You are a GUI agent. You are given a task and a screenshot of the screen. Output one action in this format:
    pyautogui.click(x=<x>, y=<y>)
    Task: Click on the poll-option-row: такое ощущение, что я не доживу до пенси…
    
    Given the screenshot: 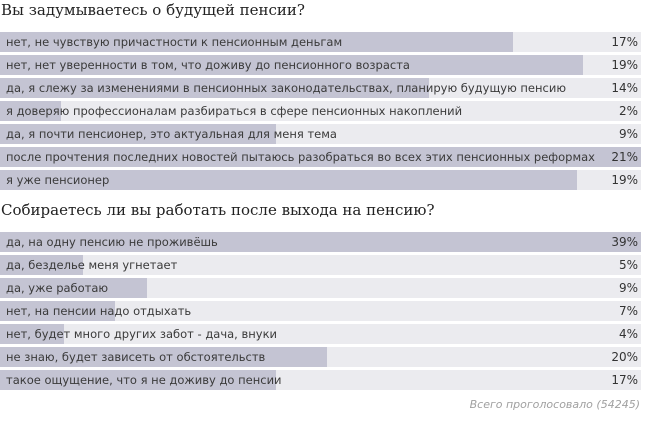 What is the action you would take?
    pyautogui.click(x=320, y=380)
    